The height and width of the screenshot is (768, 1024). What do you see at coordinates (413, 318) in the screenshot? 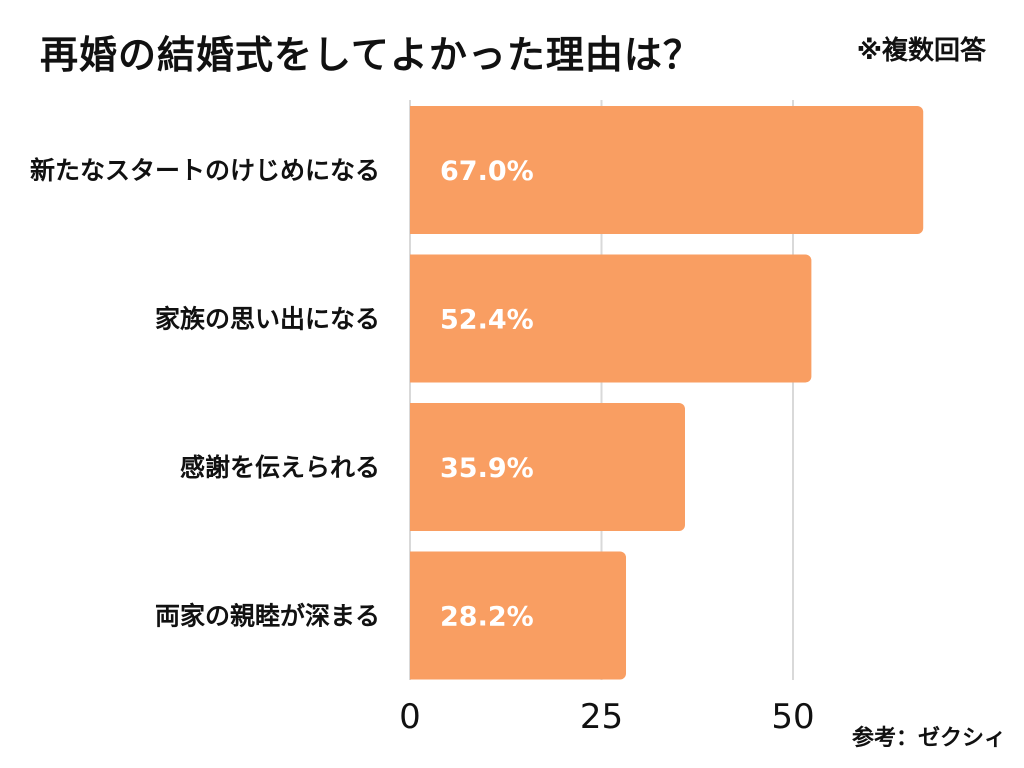
I see `bar-2-edge` at bounding box center [413, 318].